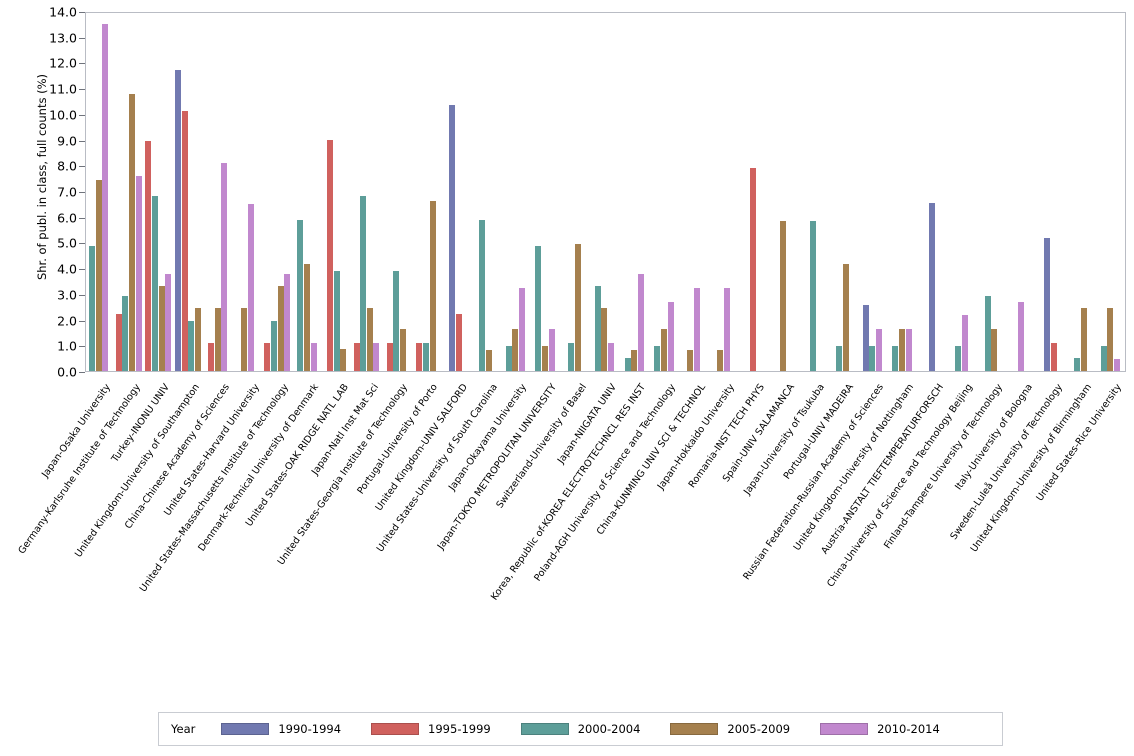 The width and height of the screenshot is (1134, 756). I want to click on legend-entry: 1995-1999, so click(431, 729).